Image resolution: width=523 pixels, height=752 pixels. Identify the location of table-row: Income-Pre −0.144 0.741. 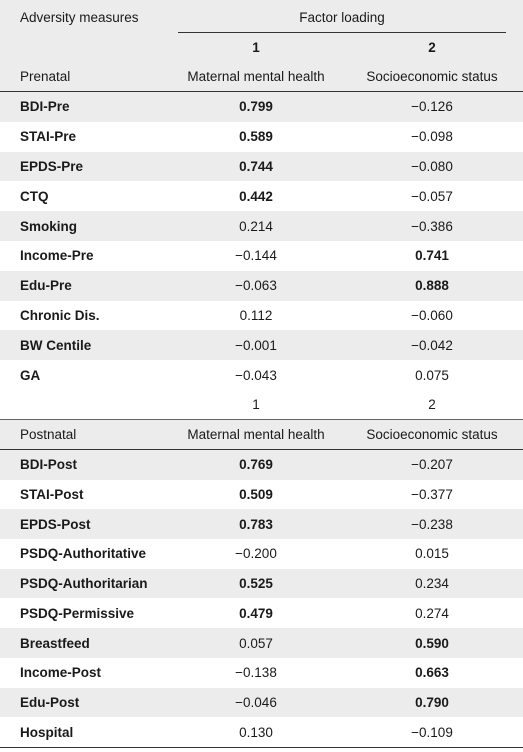
(261, 256).